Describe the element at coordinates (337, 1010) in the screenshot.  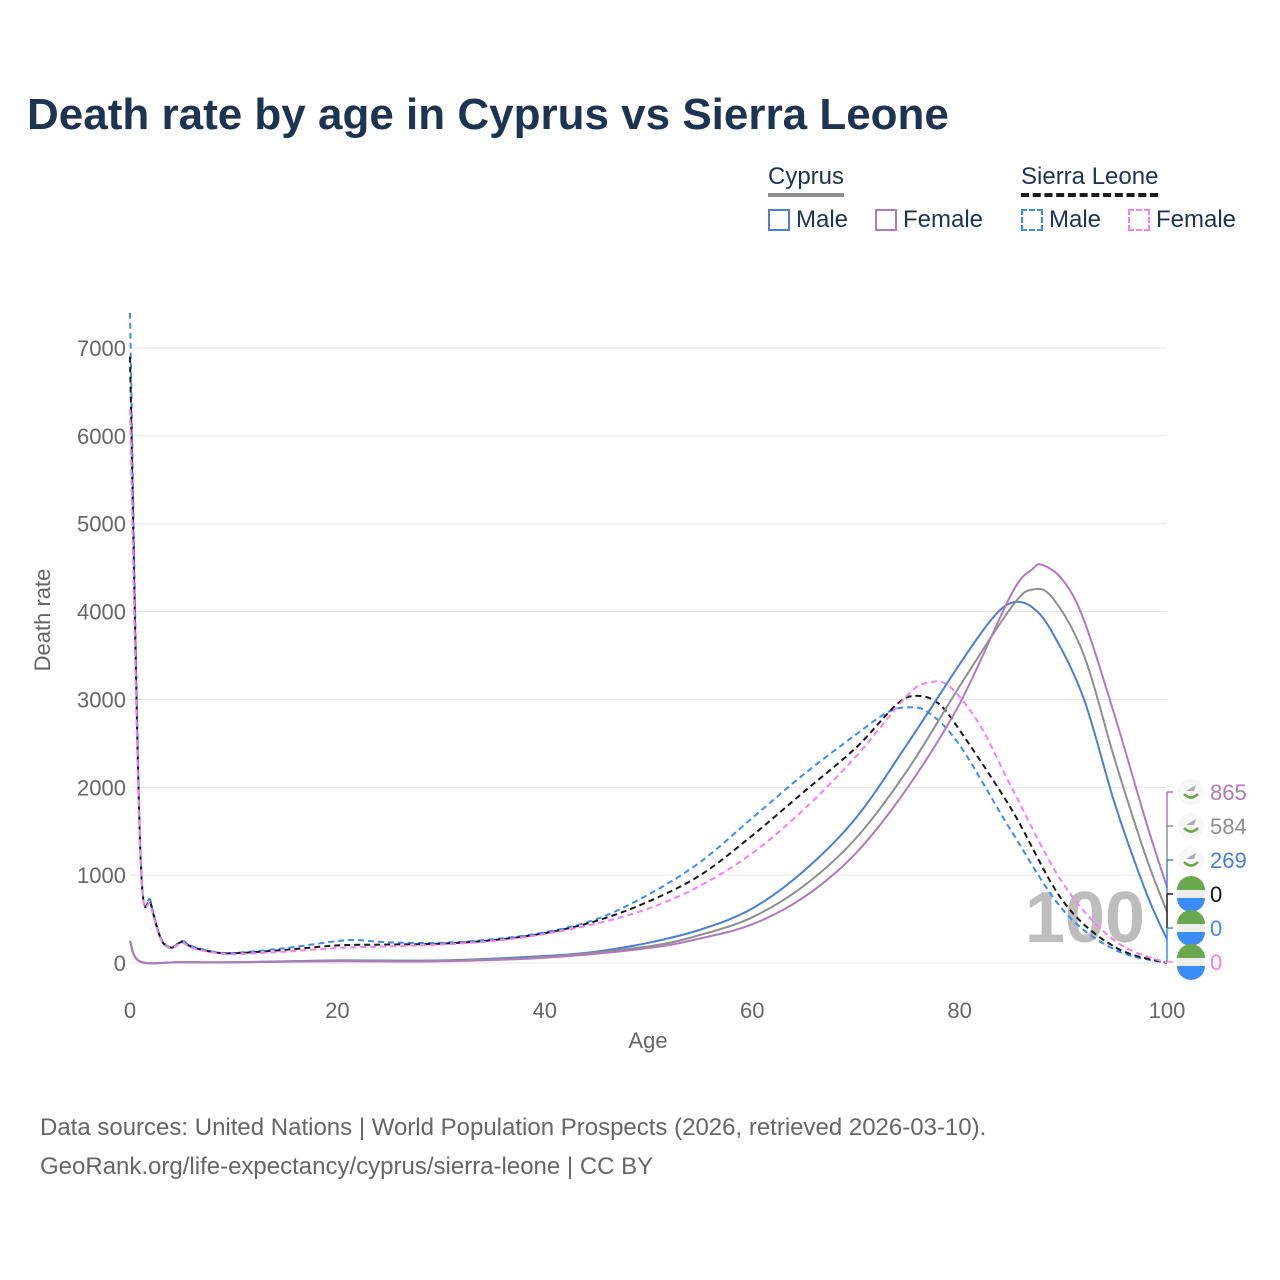
I see `x-tick-label: 20` at that location.